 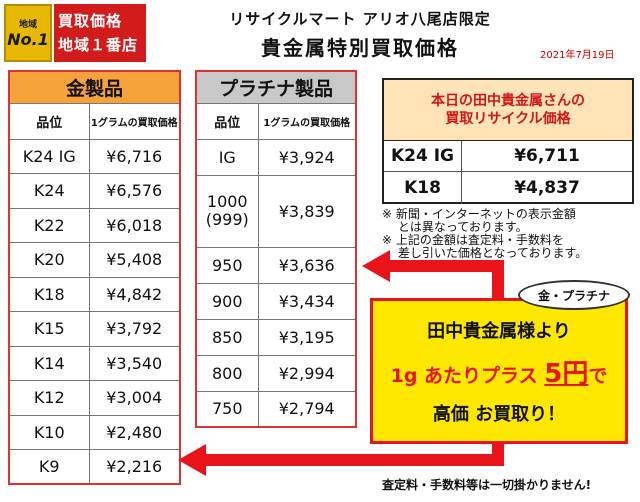 I want to click on table-row: K9 ¥2,216, so click(x=94, y=467).